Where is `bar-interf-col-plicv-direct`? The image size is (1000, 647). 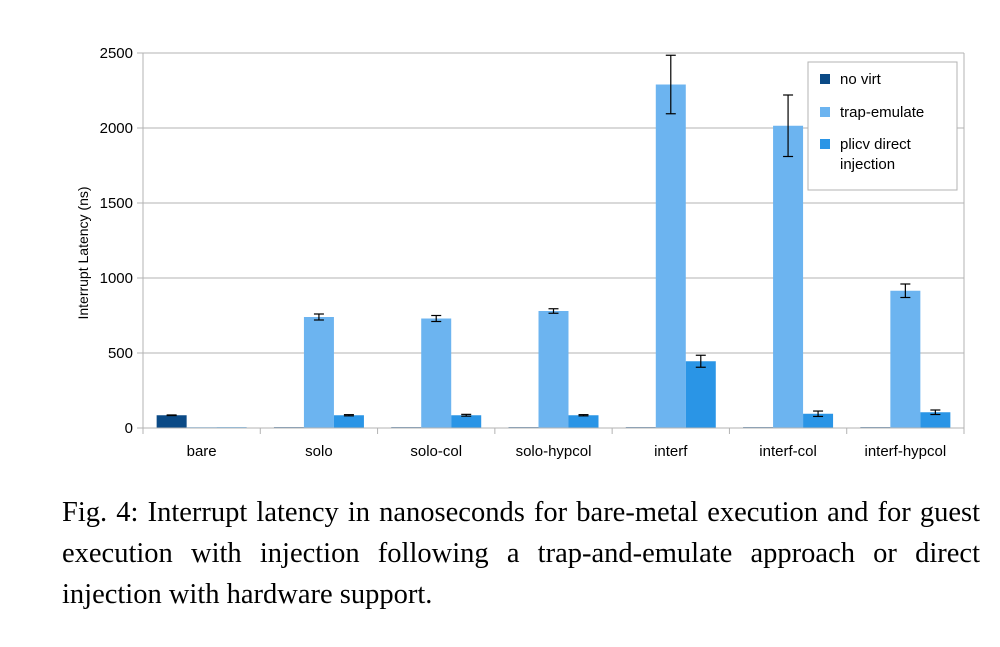 bar-interf-col-plicv-direct is located at coordinates (818, 420).